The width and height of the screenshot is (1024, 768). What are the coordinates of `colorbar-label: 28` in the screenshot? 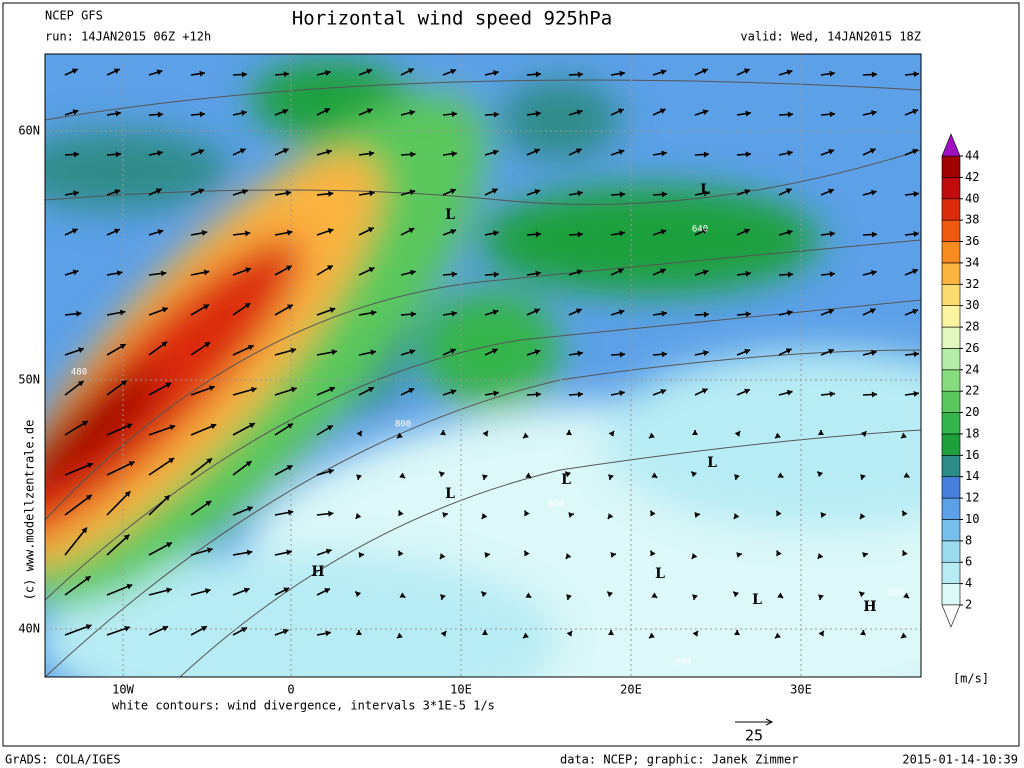 It's located at (972, 327).